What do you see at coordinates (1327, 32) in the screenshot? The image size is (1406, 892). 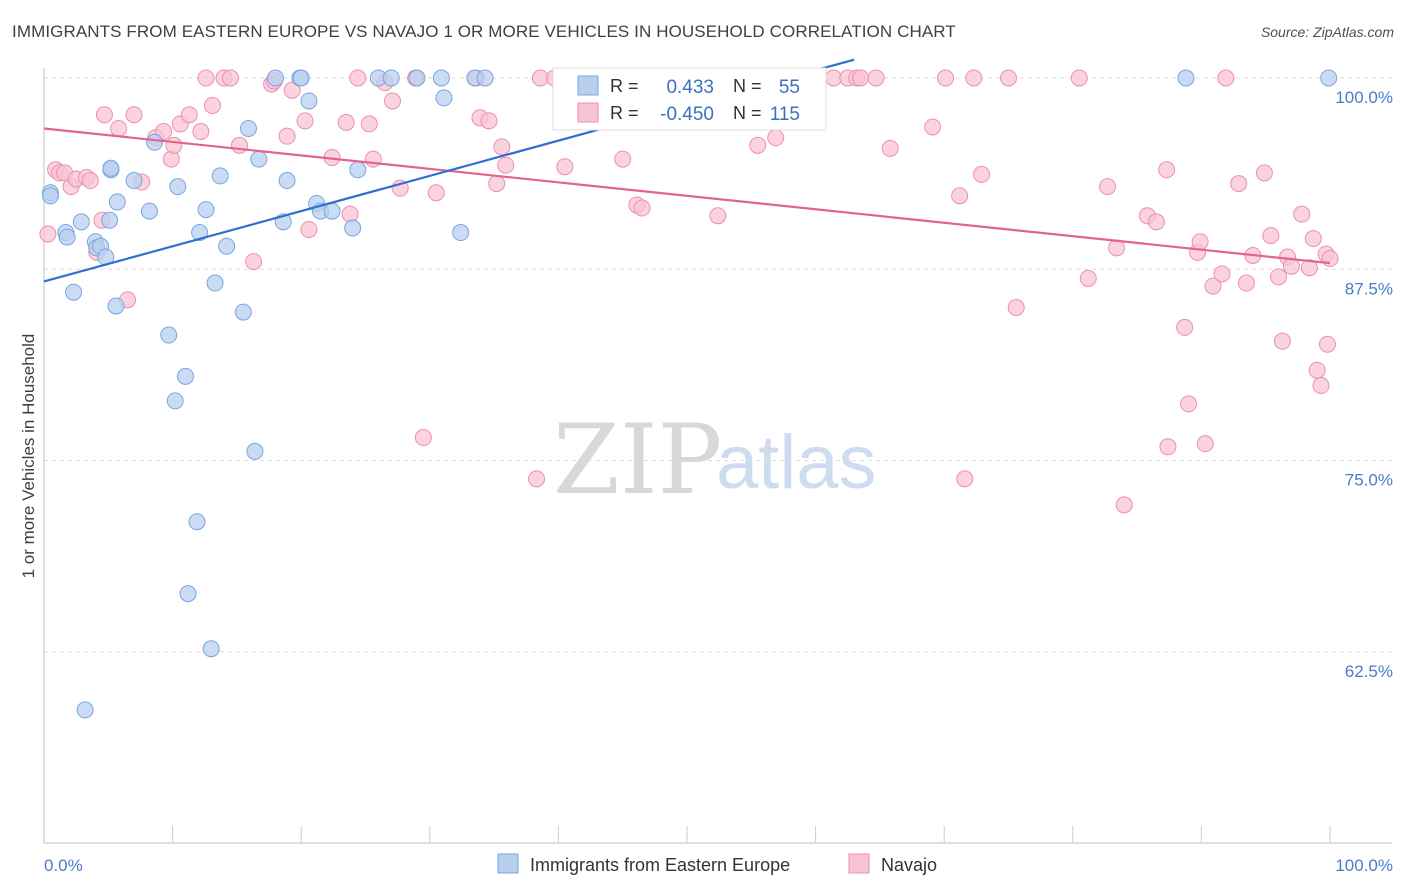 I see `source-credit: Source: ZipAtlas.com` at bounding box center [1327, 32].